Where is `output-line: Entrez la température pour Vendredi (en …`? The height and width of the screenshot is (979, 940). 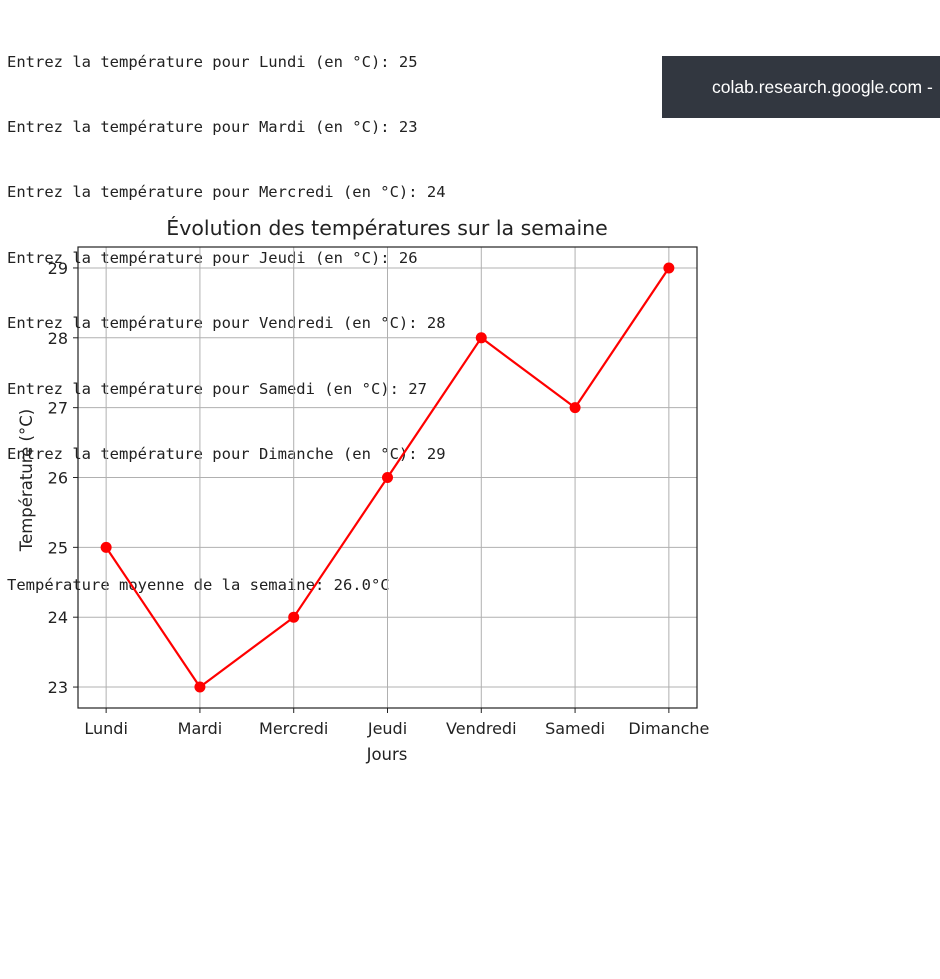
output-line: Entrez la température pour Vendredi (en … is located at coordinates (226, 323).